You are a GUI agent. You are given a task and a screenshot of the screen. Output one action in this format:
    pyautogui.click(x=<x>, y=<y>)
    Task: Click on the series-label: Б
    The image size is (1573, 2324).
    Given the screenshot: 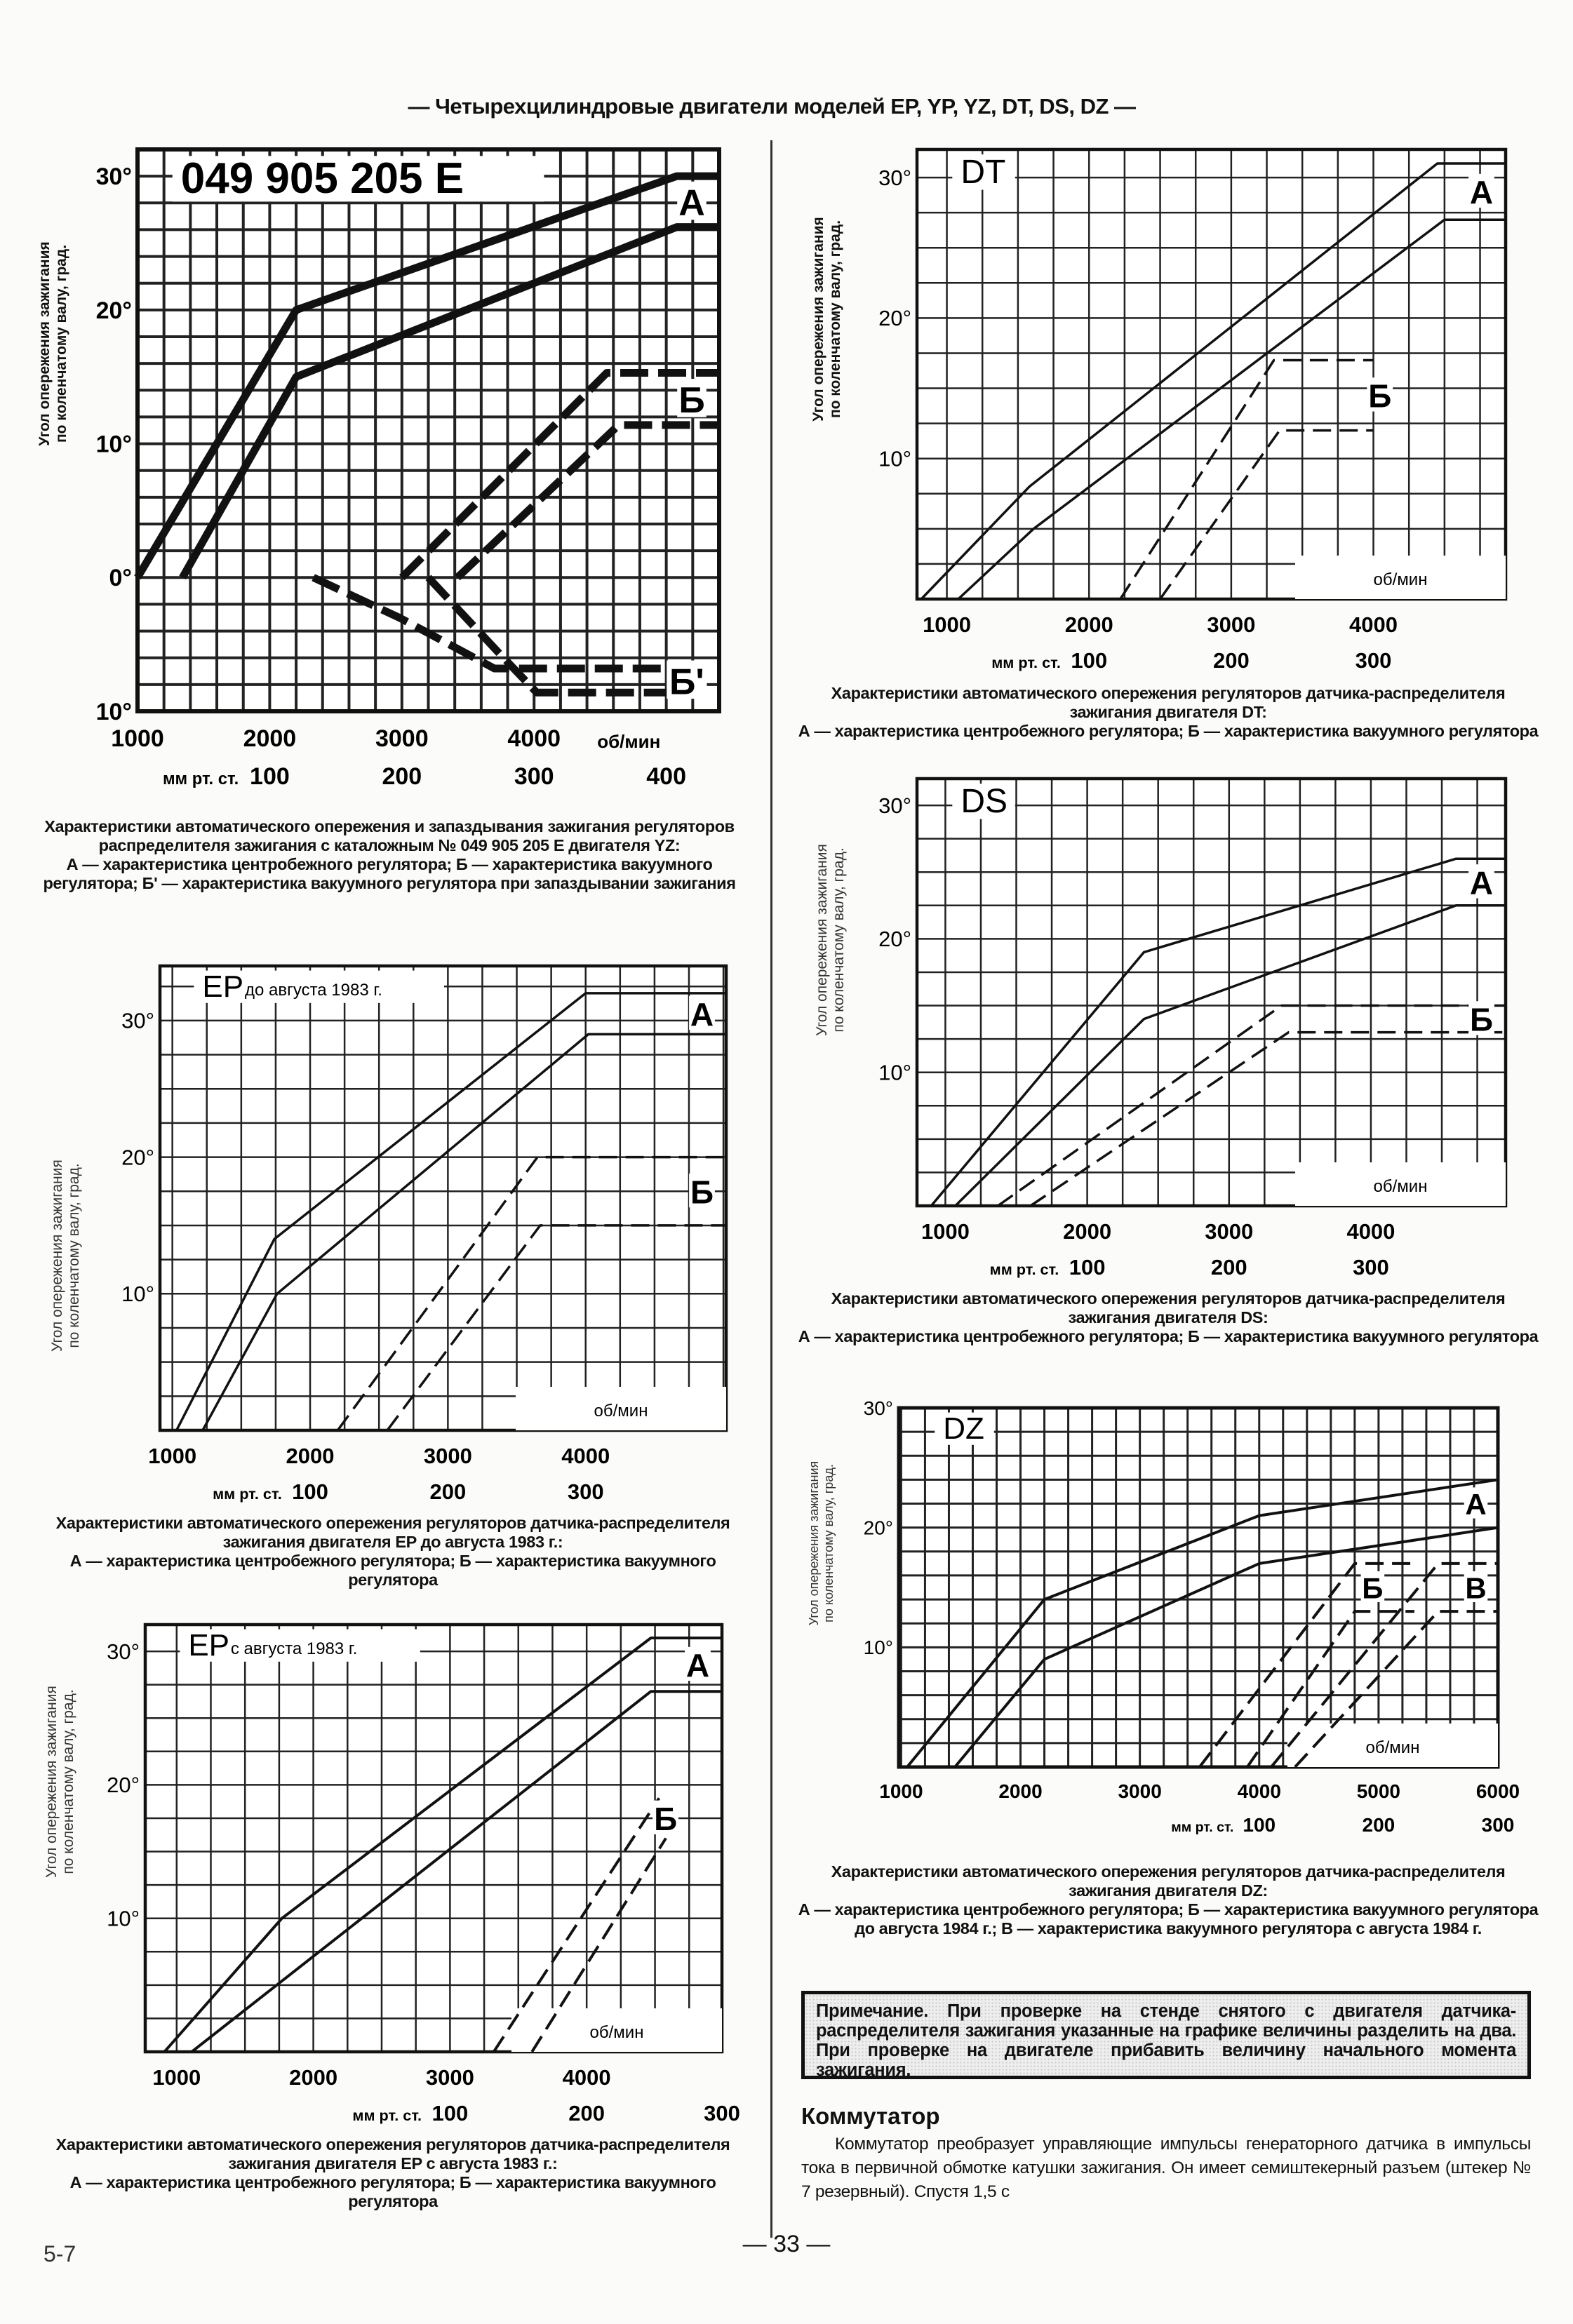 What is the action you would take?
    pyautogui.click(x=1379, y=396)
    